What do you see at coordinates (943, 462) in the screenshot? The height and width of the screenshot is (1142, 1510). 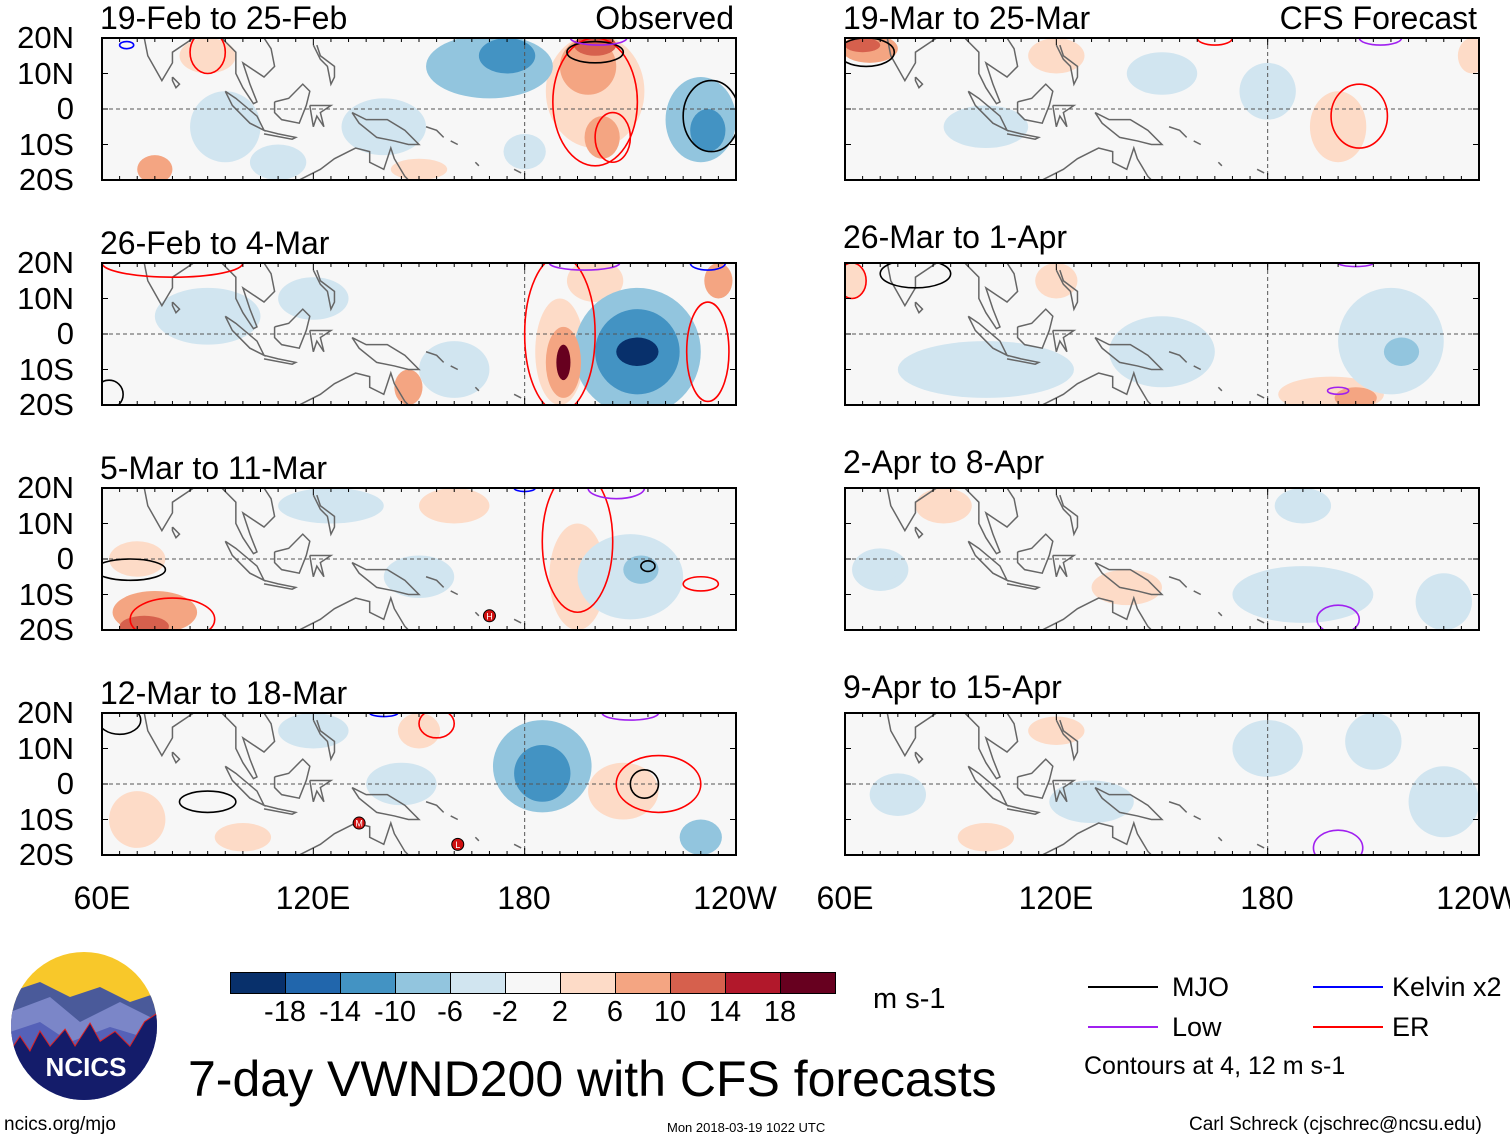 I see `panel-title: 2-Apr to 8-Apr` at bounding box center [943, 462].